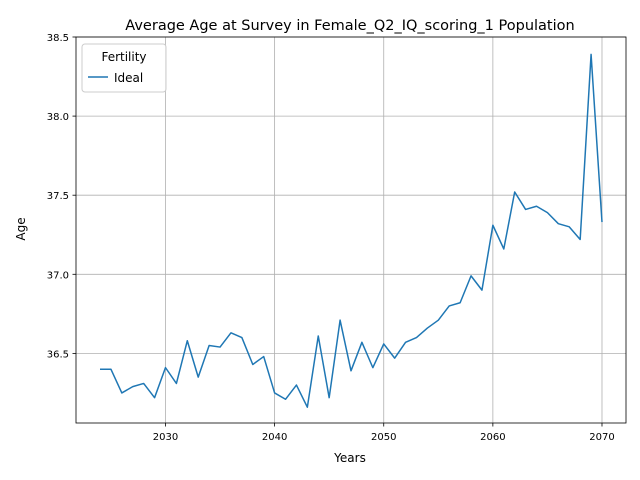 This screenshot has width=640, height=480. Describe the element at coordinates (58, 117) in the screenshot. I see `y-tick-label: 38.0` at that location.